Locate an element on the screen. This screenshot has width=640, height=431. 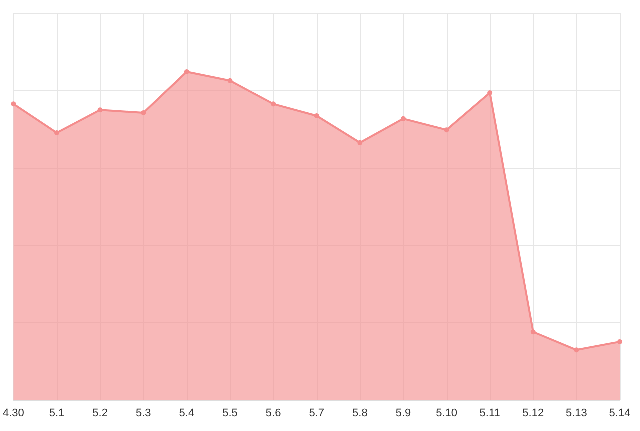
x-tick-label: 5.9 is located at coordinates (404, 414).